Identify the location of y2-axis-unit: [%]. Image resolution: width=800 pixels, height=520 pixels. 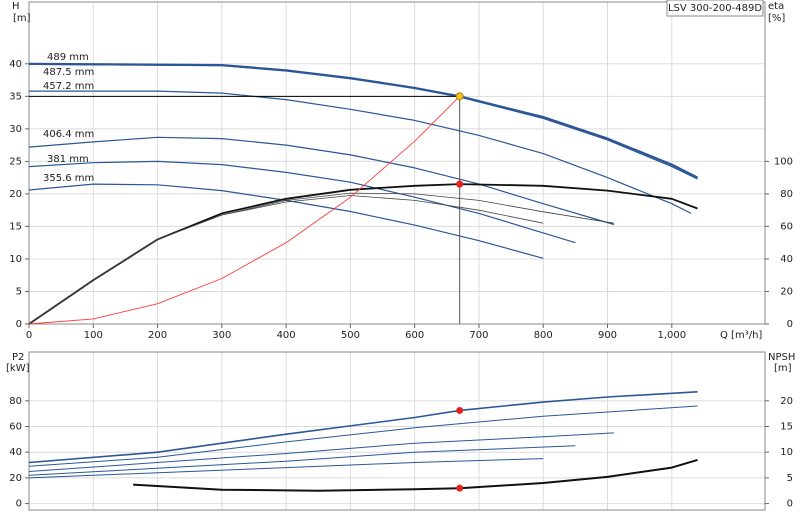
(776, 18).